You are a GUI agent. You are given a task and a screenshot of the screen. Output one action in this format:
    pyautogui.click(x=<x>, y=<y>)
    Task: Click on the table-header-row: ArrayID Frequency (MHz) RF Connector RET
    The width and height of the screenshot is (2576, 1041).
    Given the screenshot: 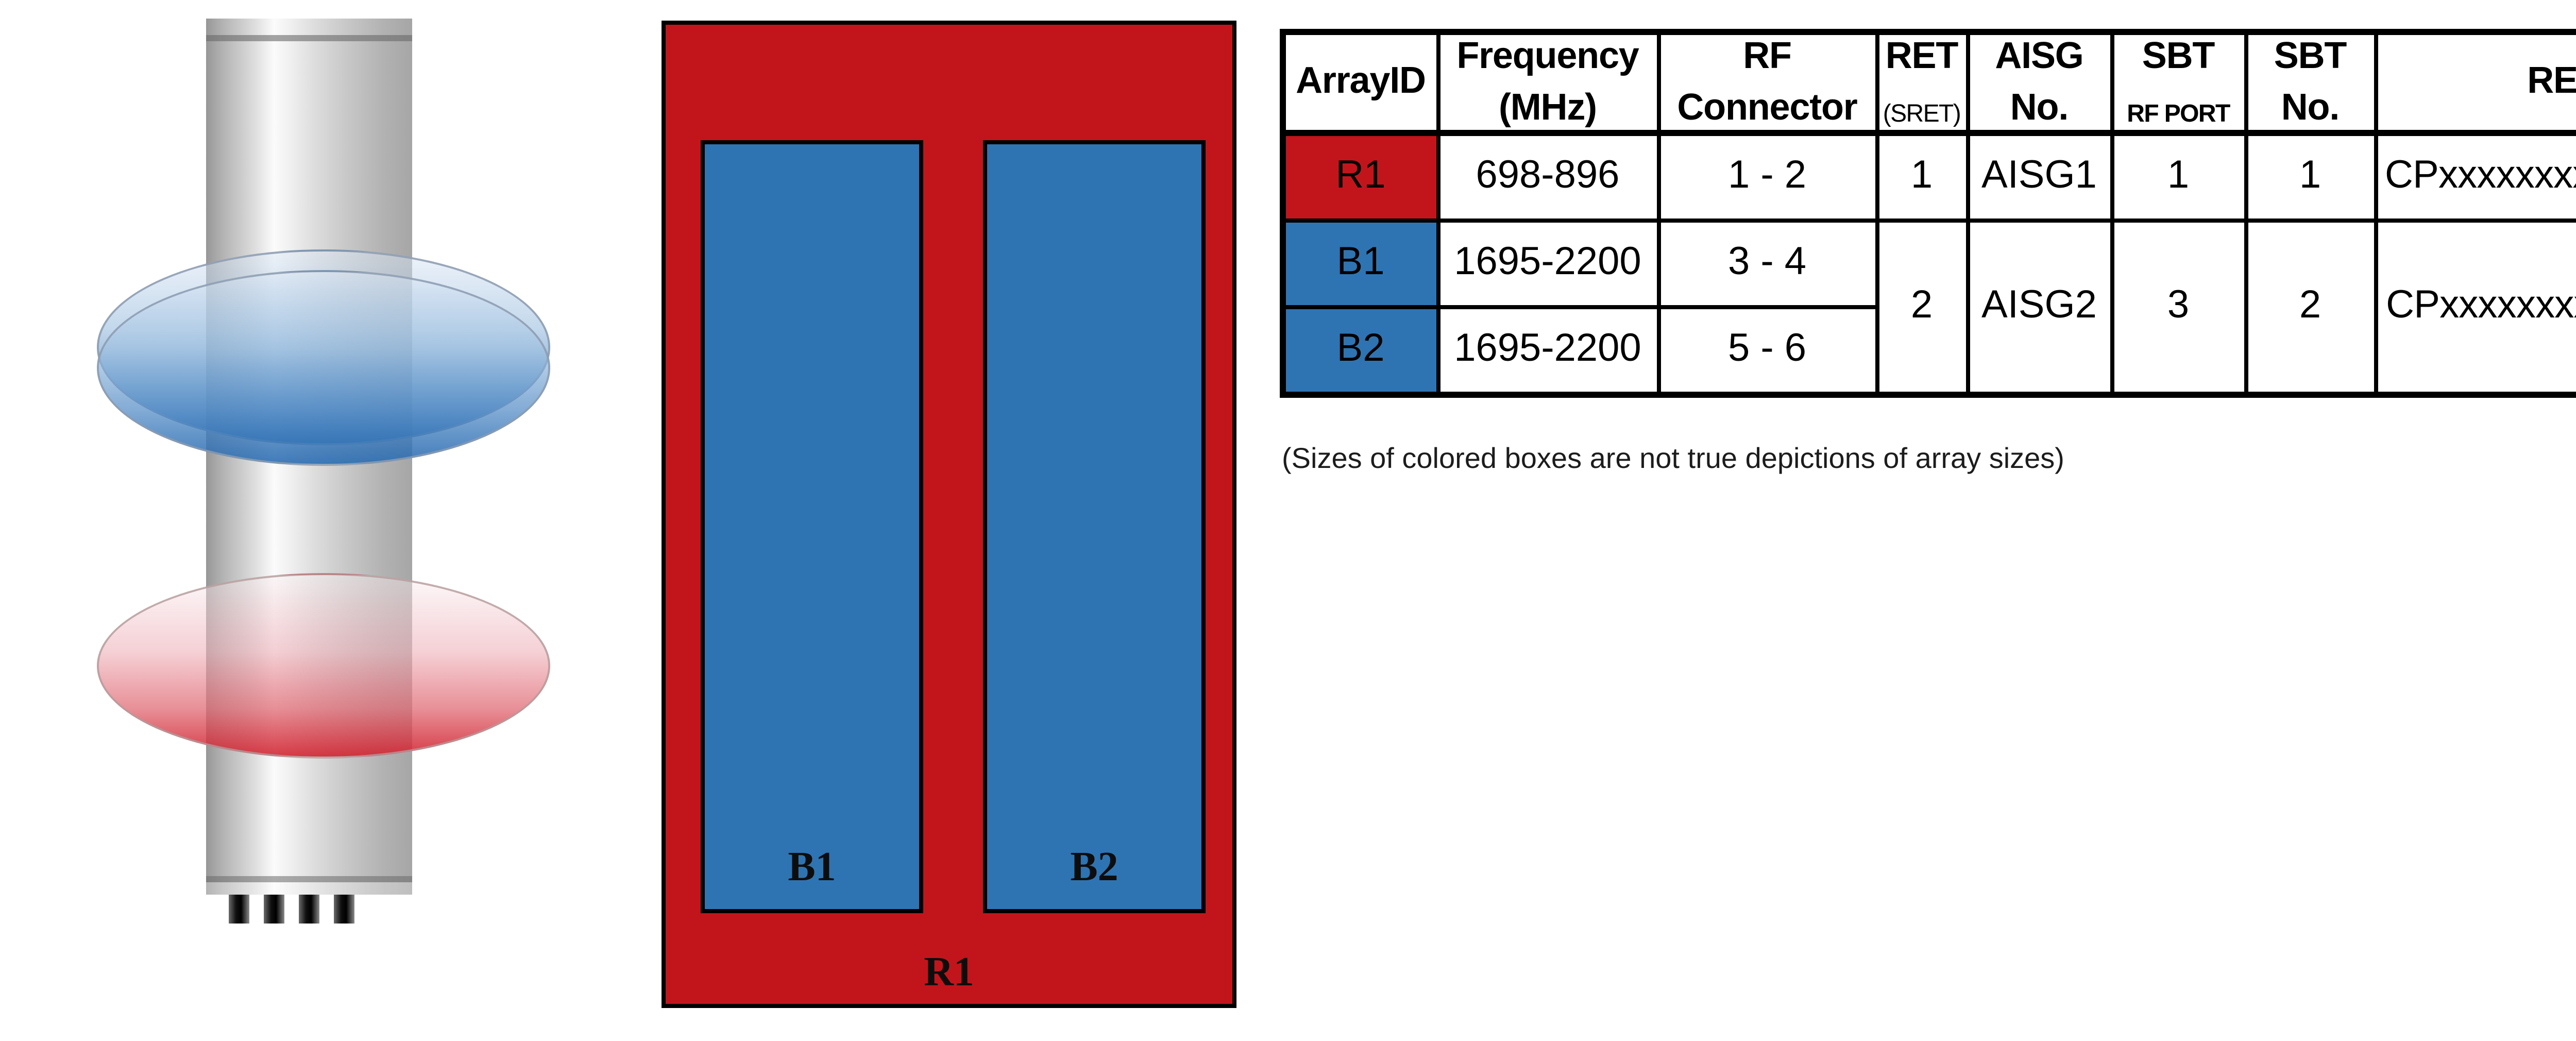 What is the action you would take?
    pyautogui.click(x=1928, y=82)
    